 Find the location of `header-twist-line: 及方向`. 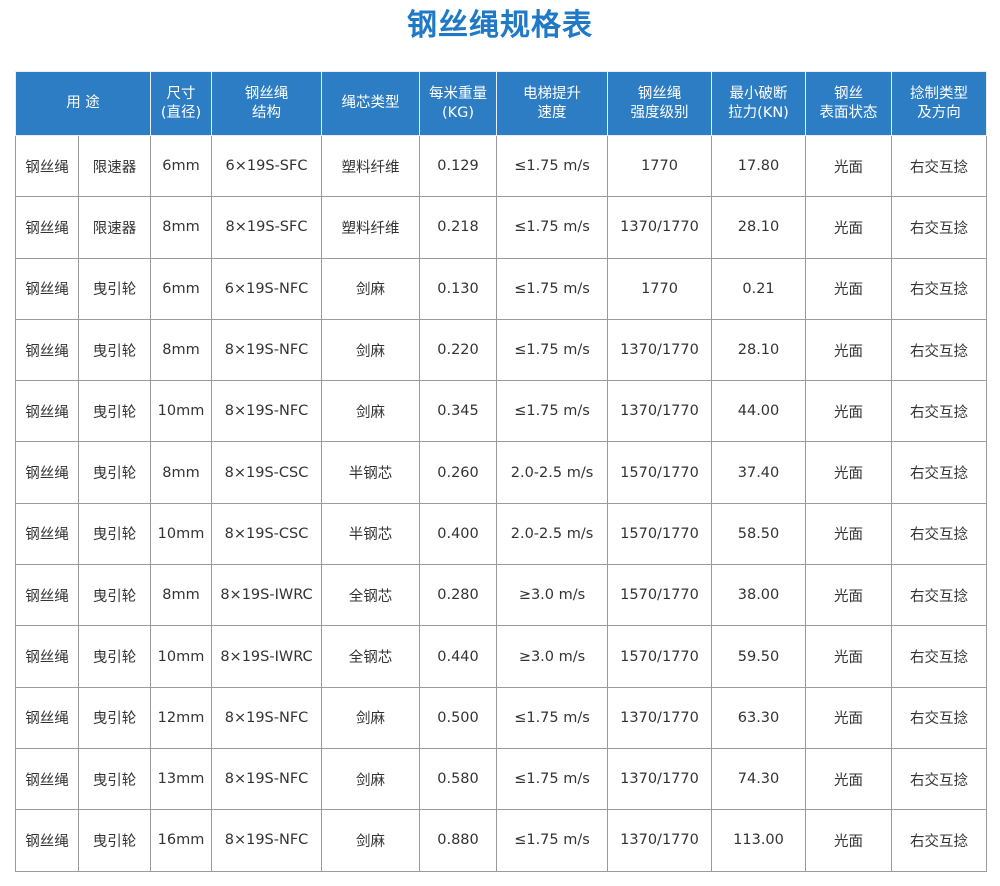

header-twist-line: 及方向 is located at coordinates (939, 112).